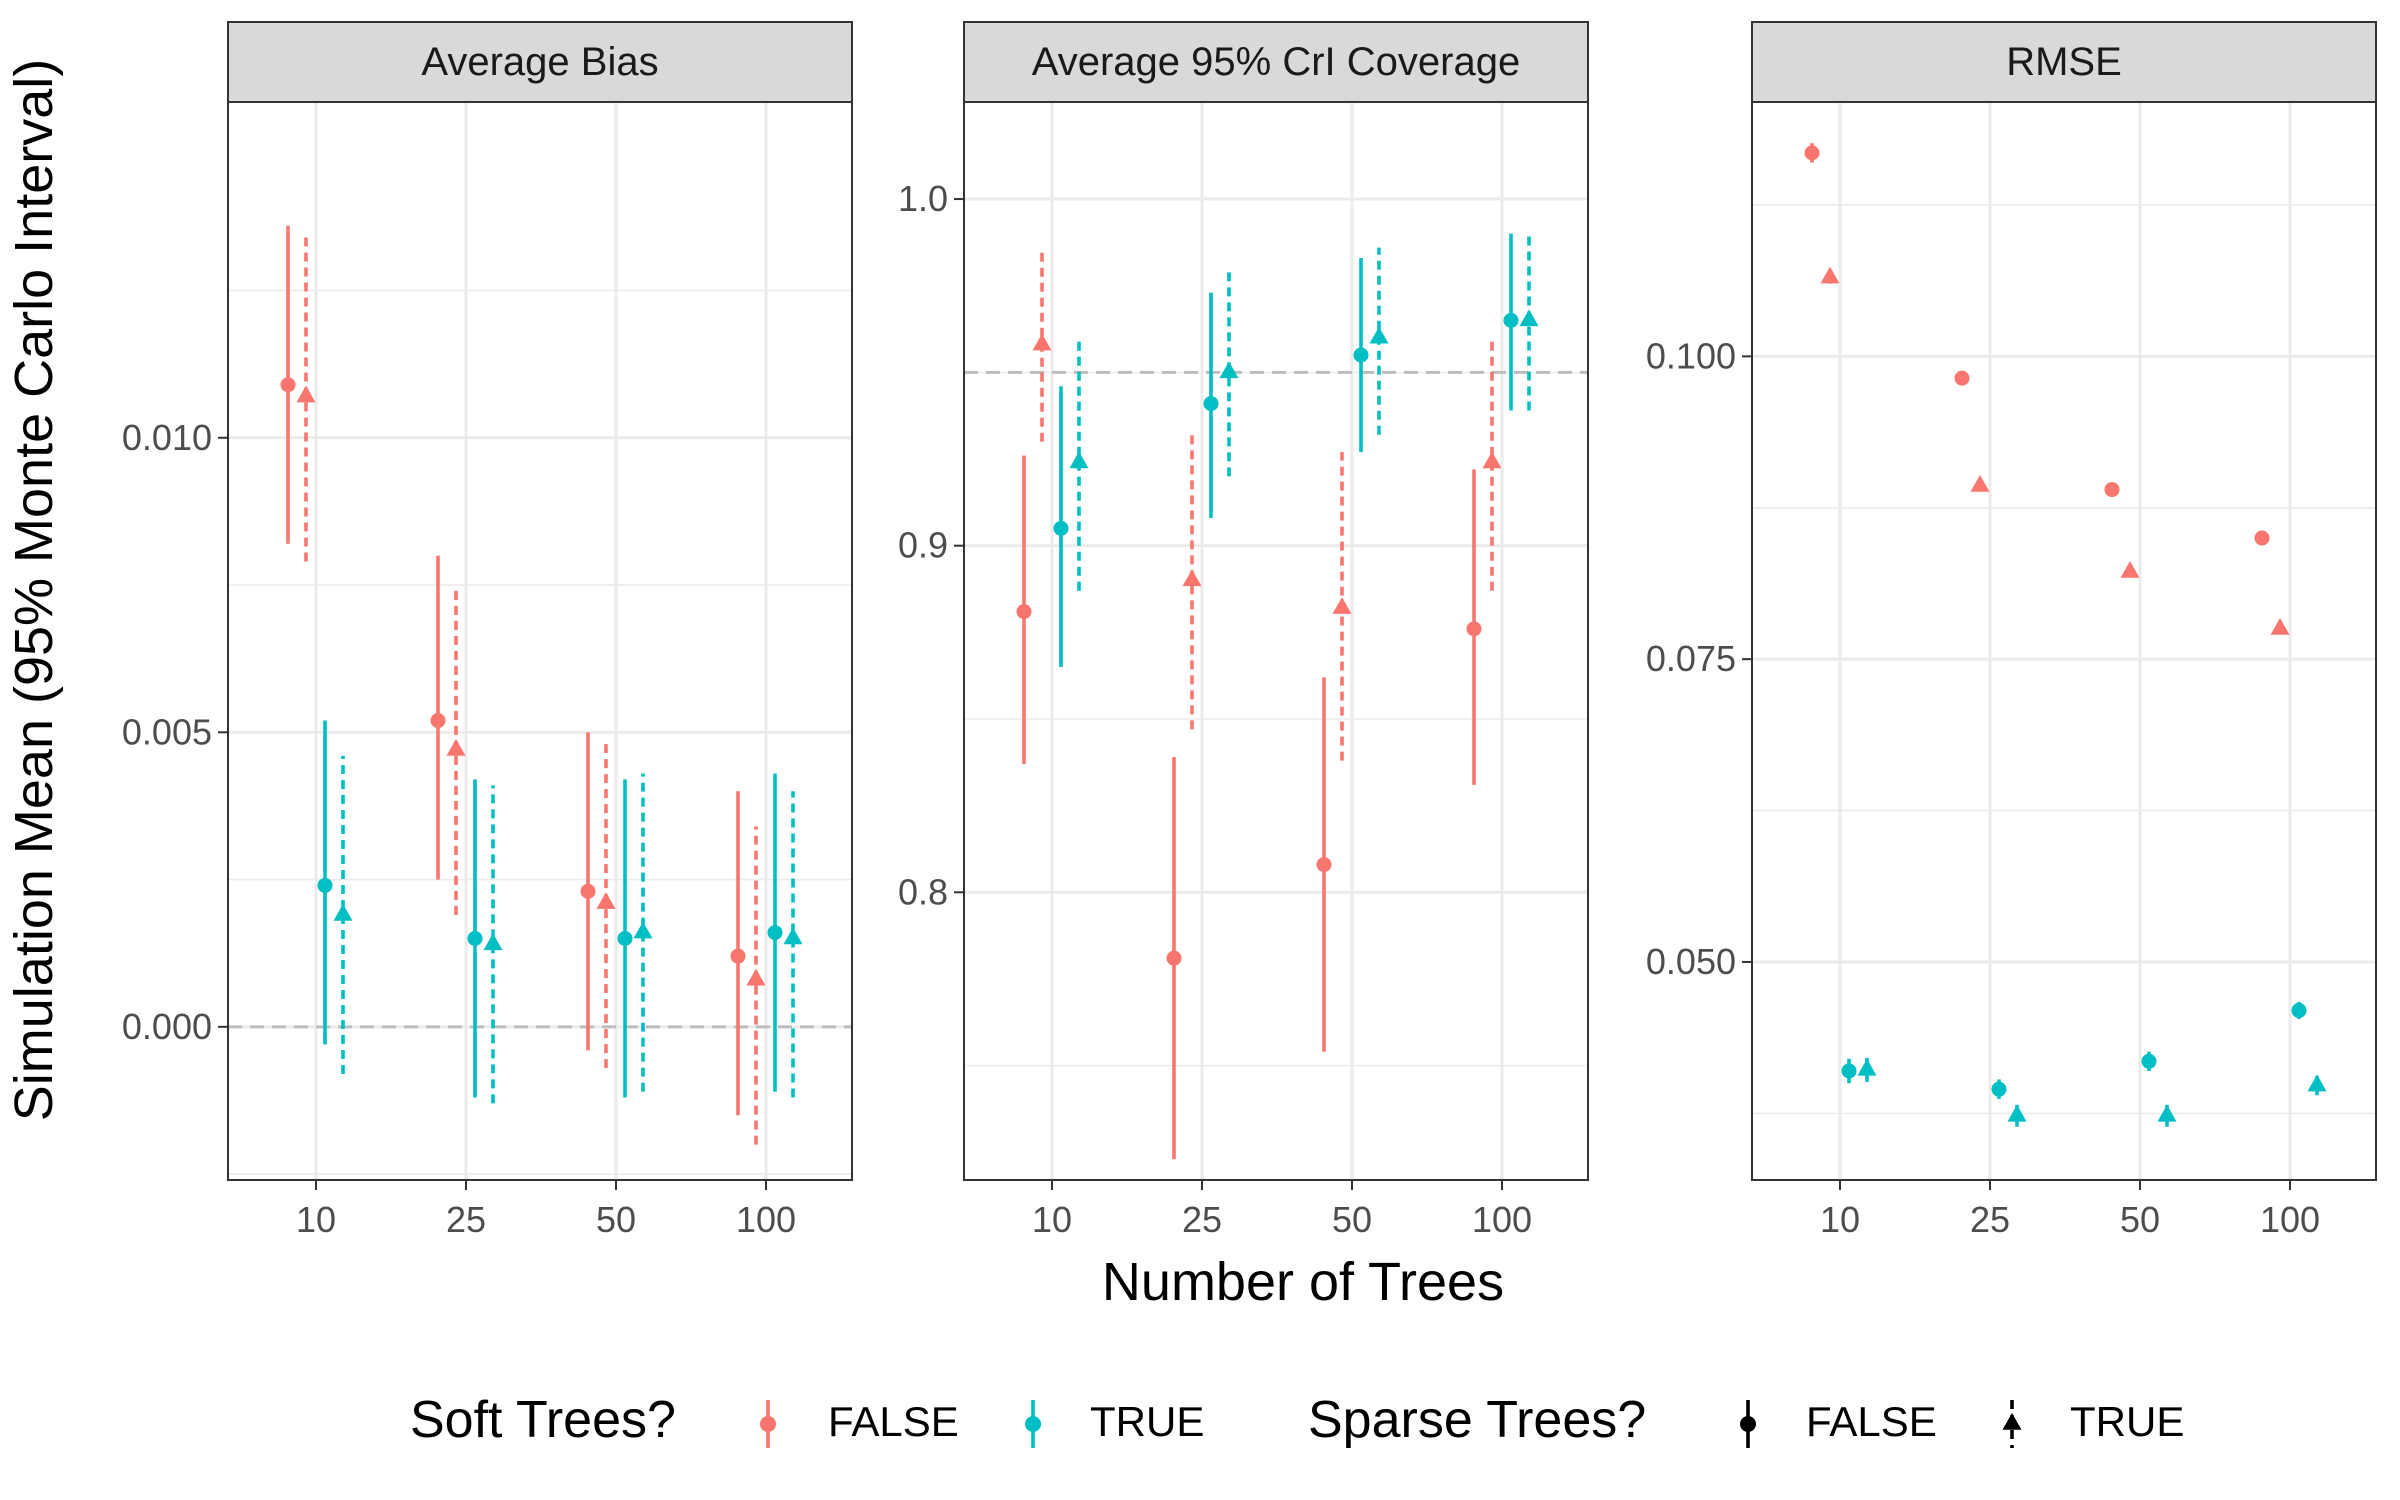 The height and width of the screenshot is (1500, 2400). I want to click on y-tick-label: 0.050, so click(1691, 961).